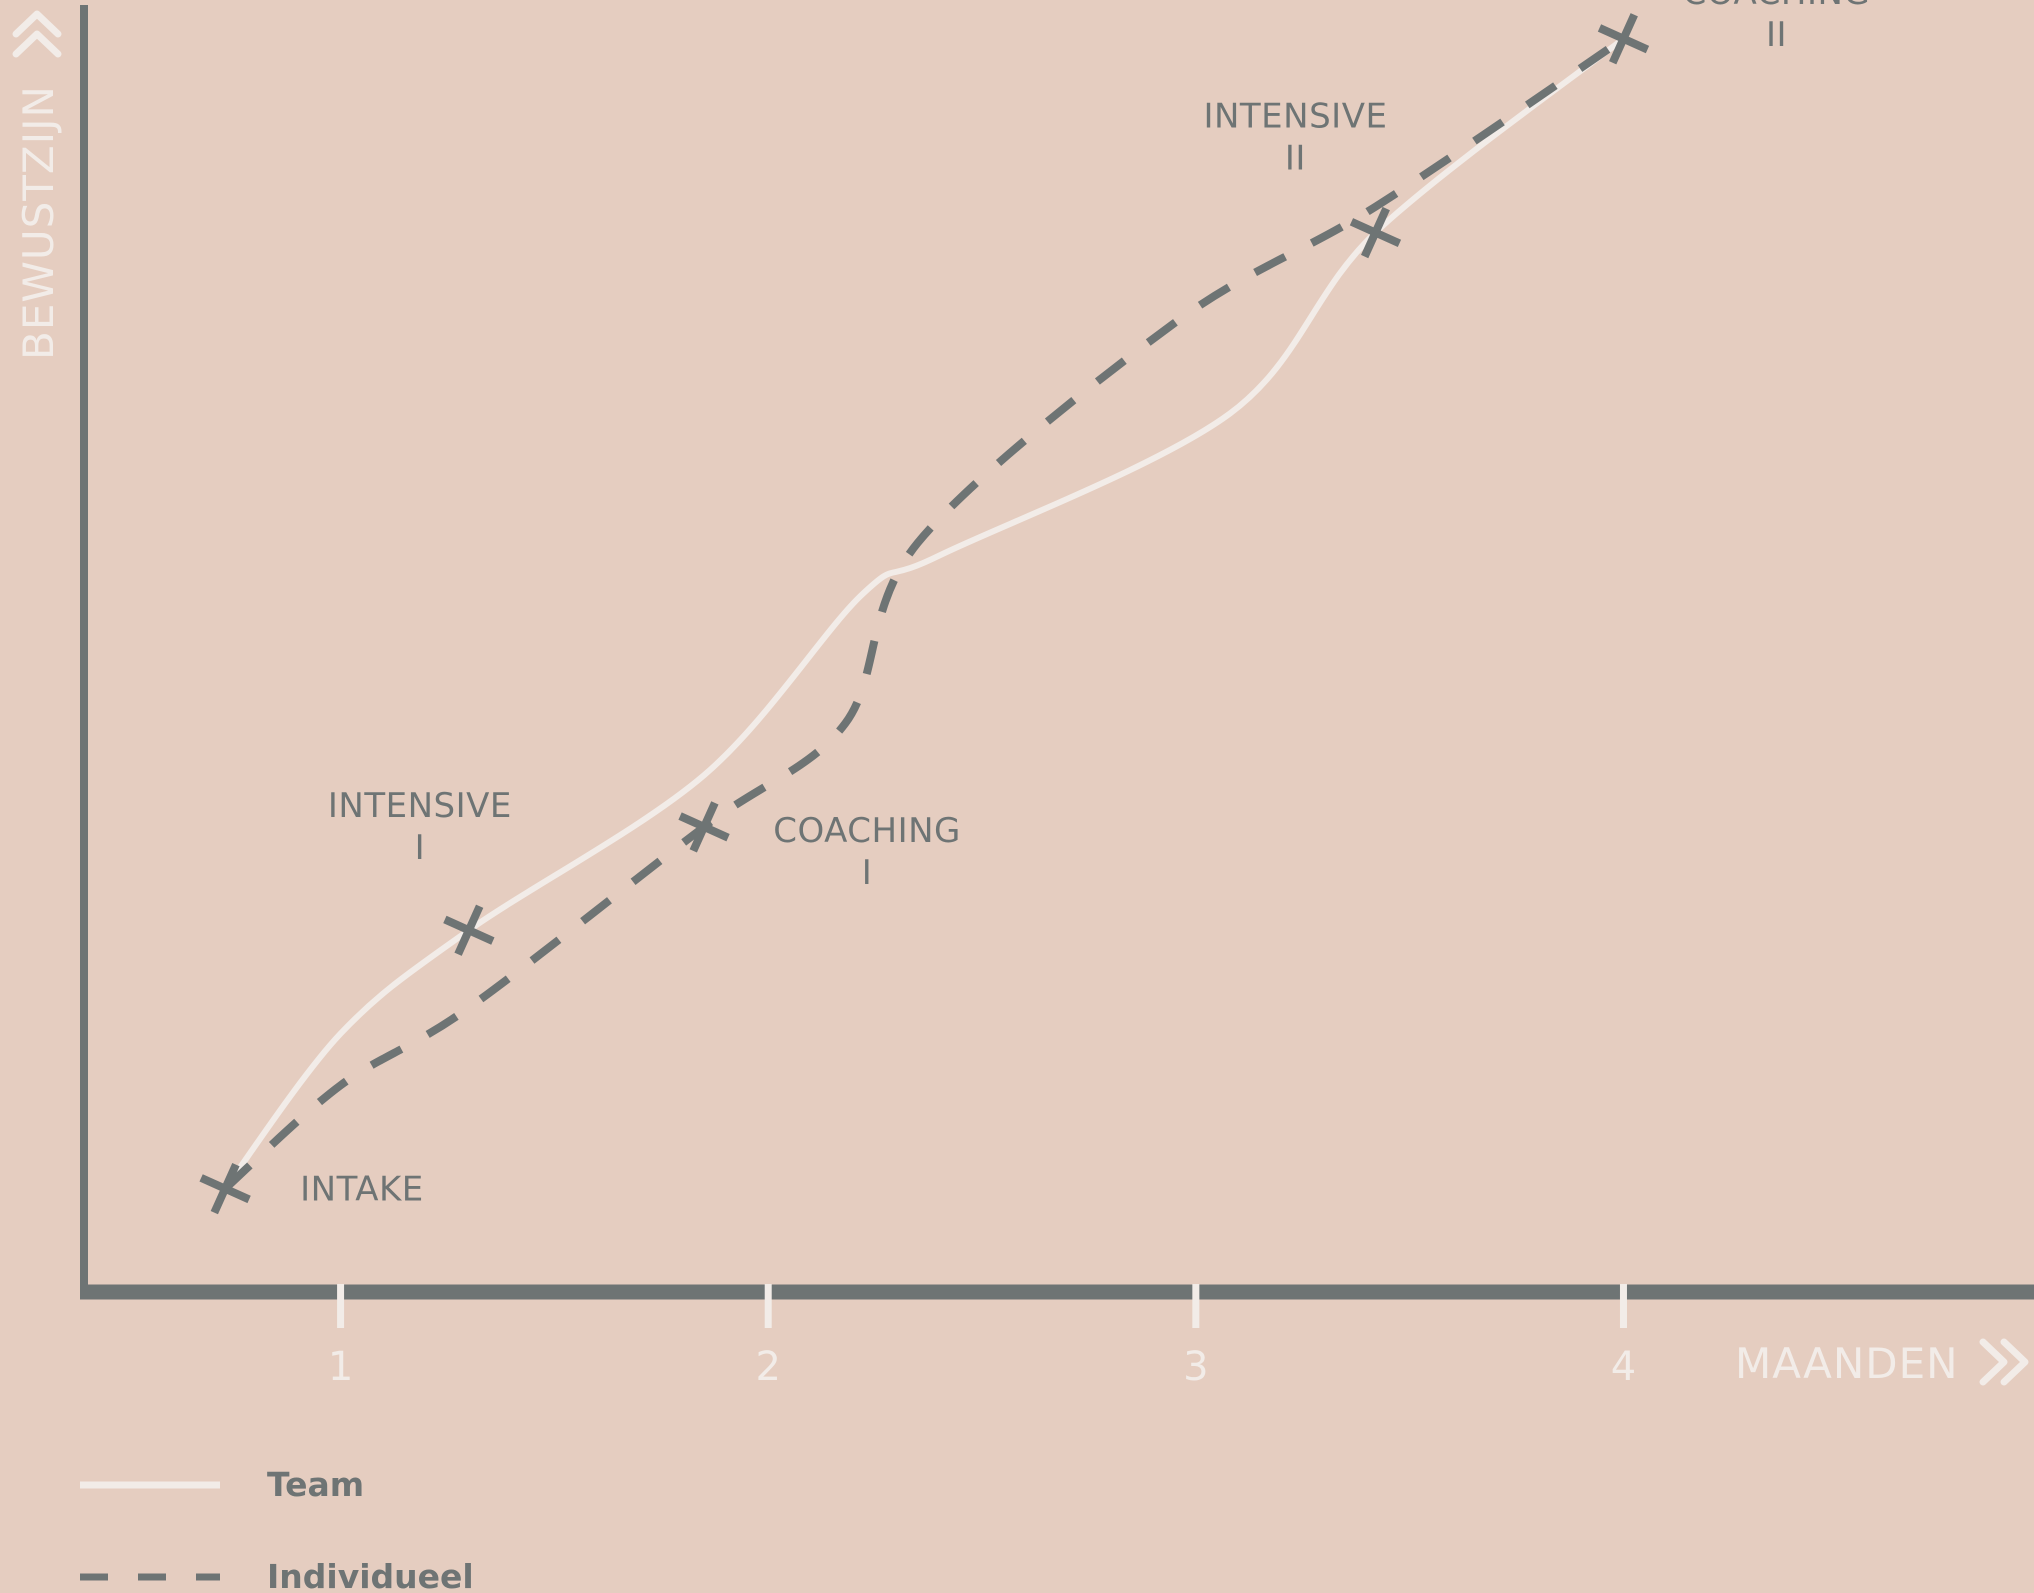  What do you see at coordinates (38, 222) in the screenshot?
I see `y-axis-title: BEWUSTZIJN` at bounding box center [38, 222].